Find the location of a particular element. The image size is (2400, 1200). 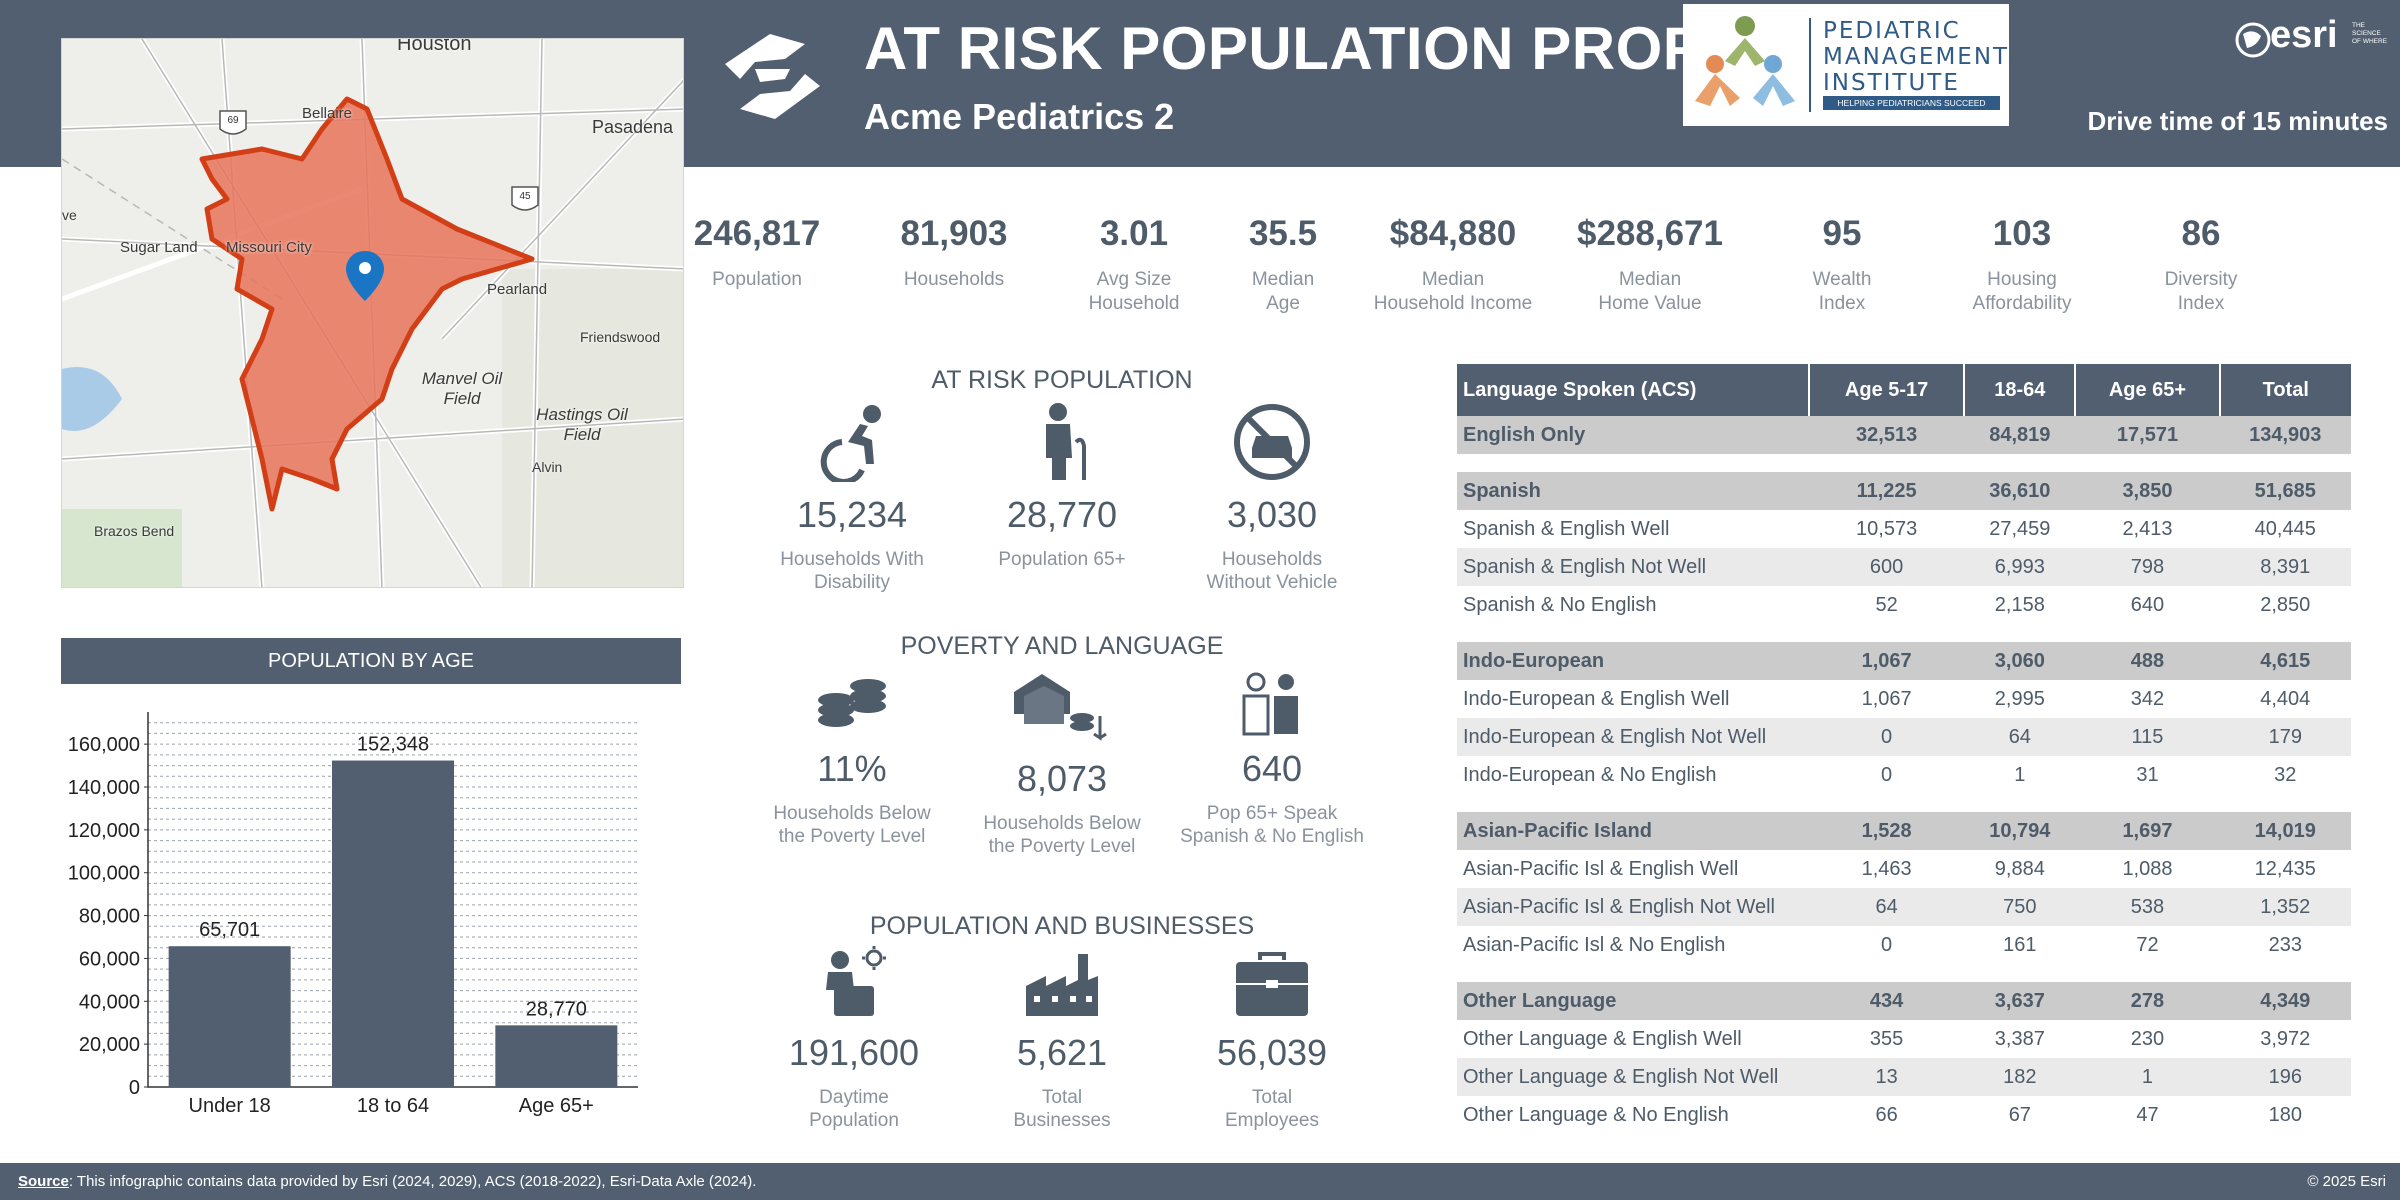

table-cell: 798 is located at coordinates (2147, 567).